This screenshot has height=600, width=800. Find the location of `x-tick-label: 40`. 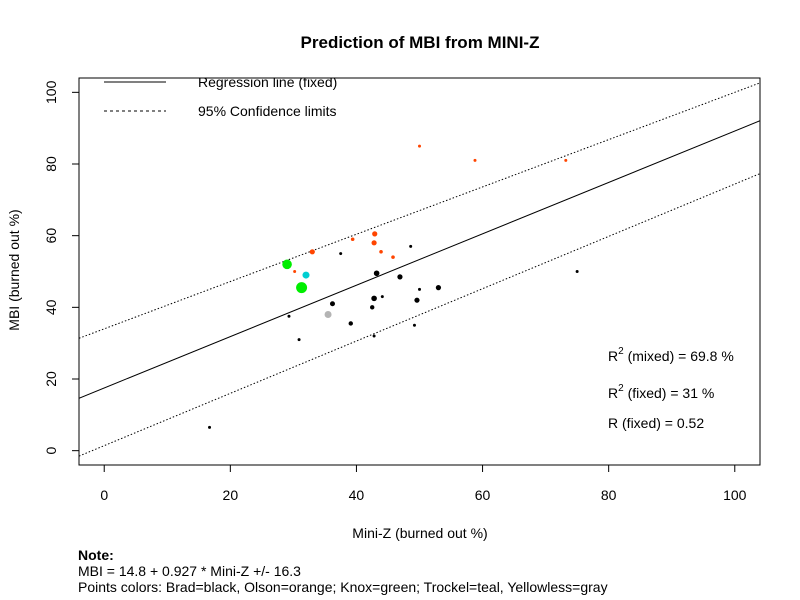

x-tick-label: 40 is located at coordinates (357, 495).